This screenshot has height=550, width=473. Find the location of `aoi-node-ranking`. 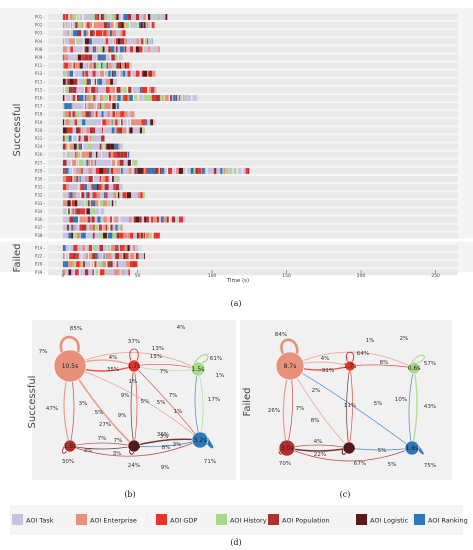

aoi-node-ranking is located at coordinates (412, 448).